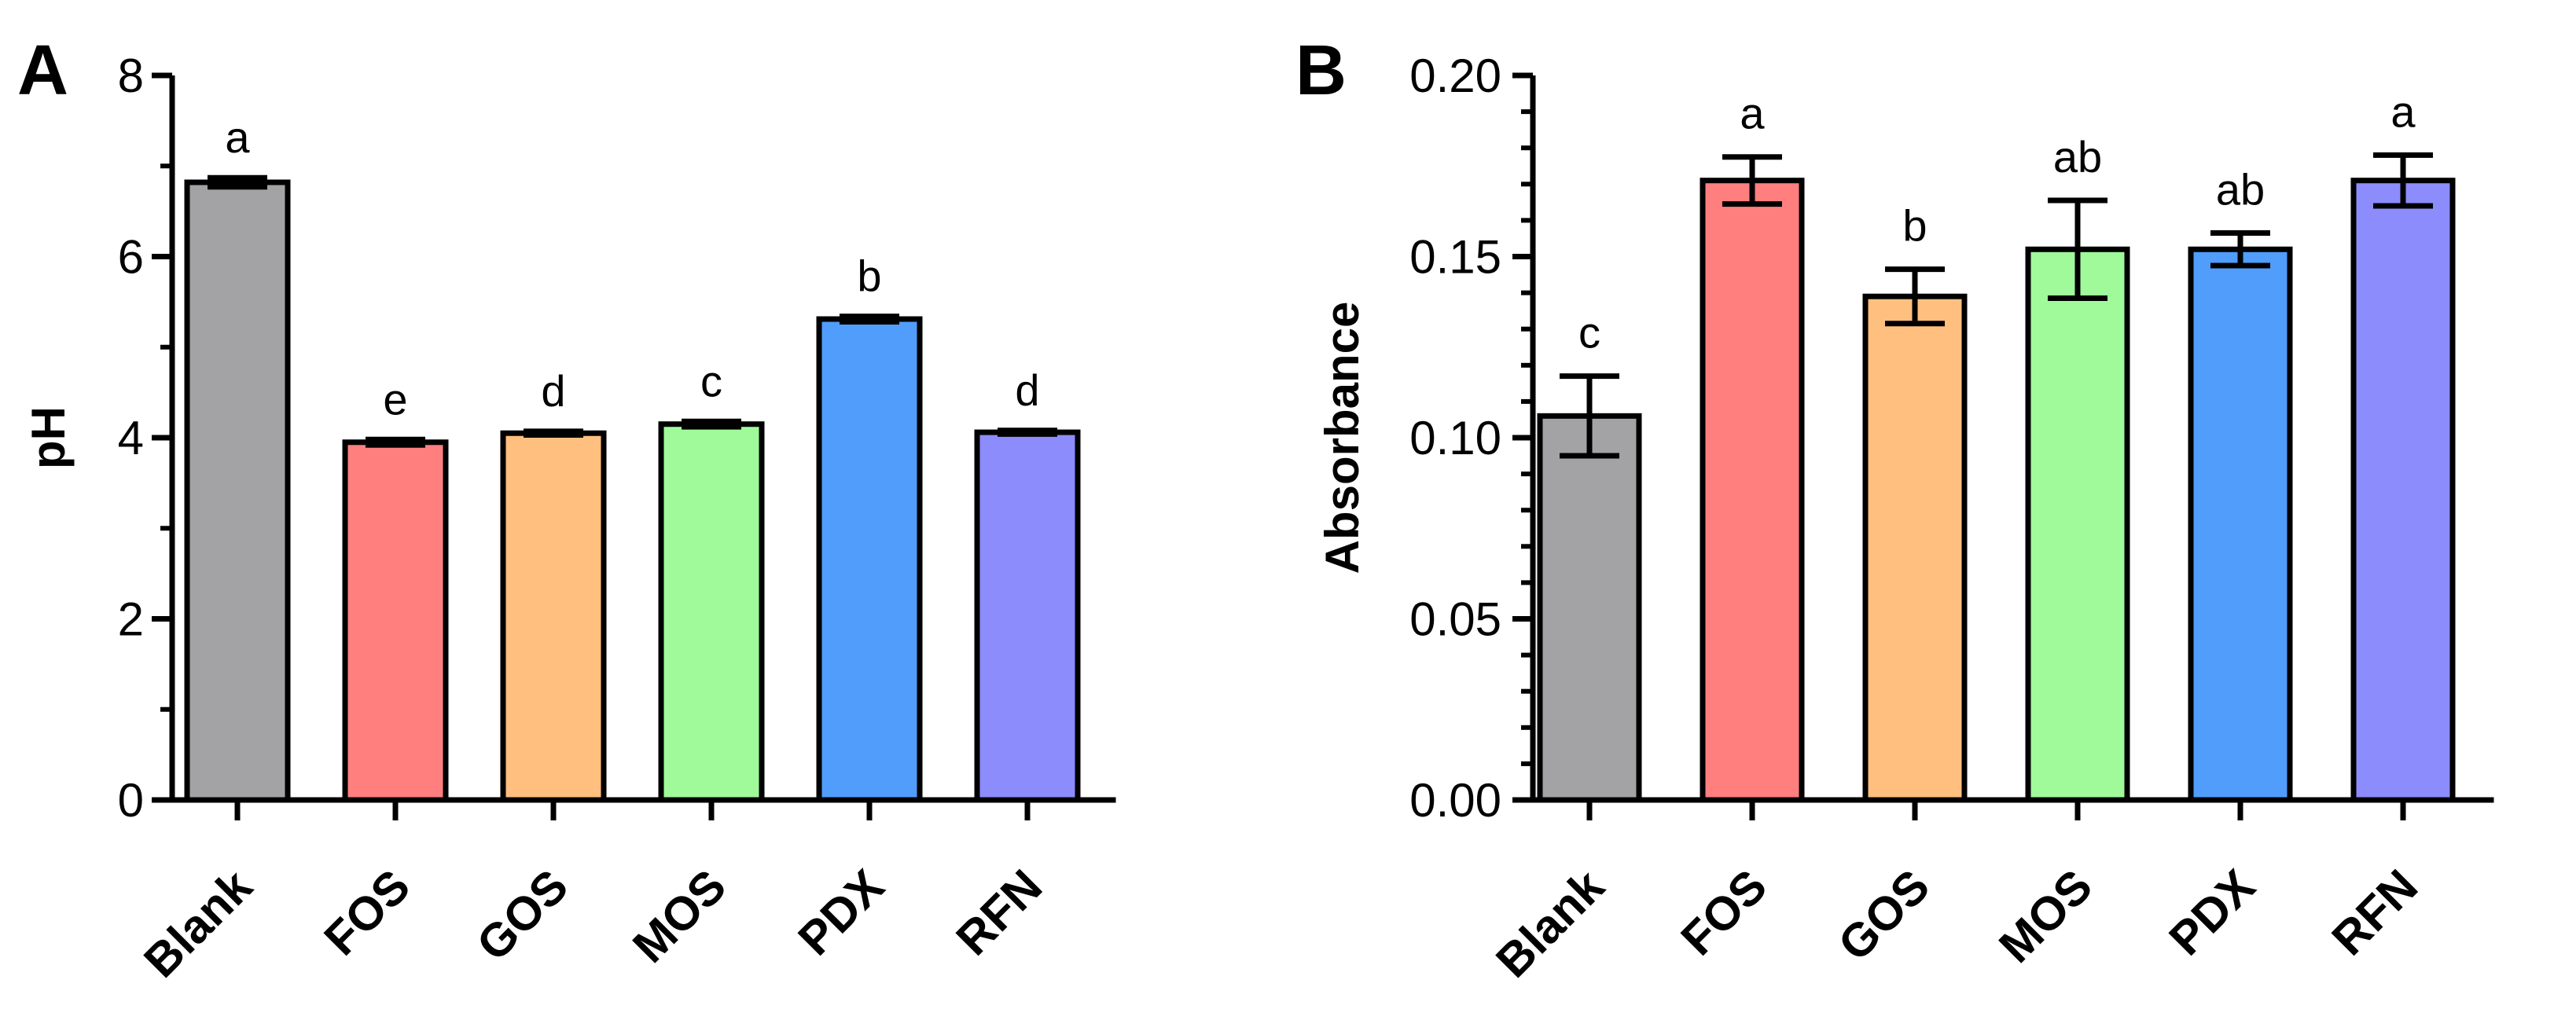 The height and width of the screenshot is (1009, 2576). I want to click on y-tick-label: 0.05, so click(1455, 619).